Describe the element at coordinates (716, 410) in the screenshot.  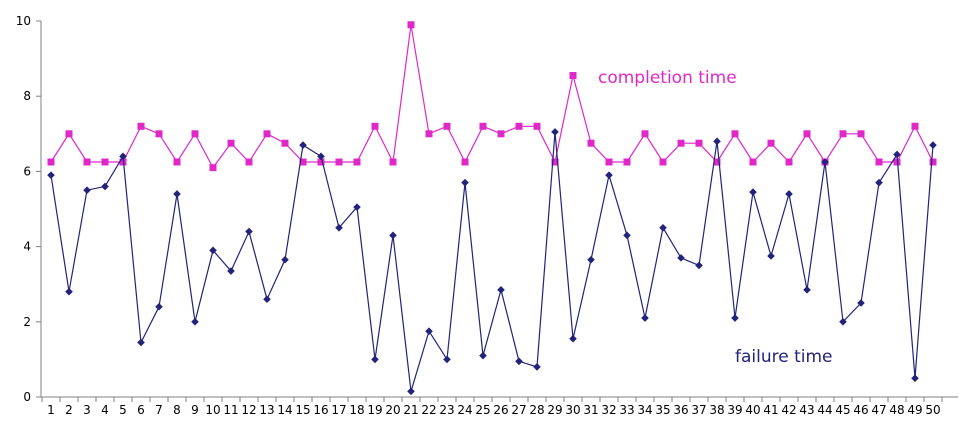
I see `x-tick-label: 38` at that location.